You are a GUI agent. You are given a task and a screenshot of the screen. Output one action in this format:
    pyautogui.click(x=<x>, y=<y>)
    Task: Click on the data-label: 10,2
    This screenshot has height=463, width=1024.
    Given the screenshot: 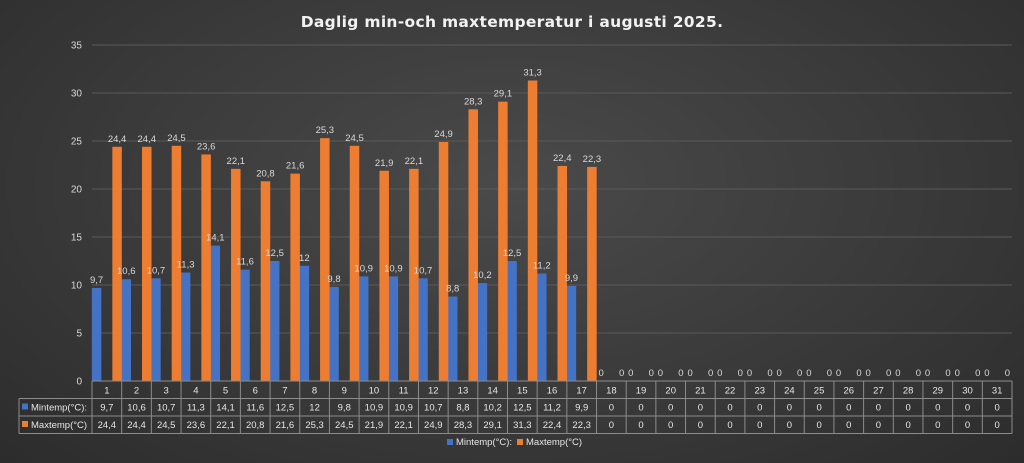 What is the action you would take?
    pyautogui.click(x=482, y=275)
    